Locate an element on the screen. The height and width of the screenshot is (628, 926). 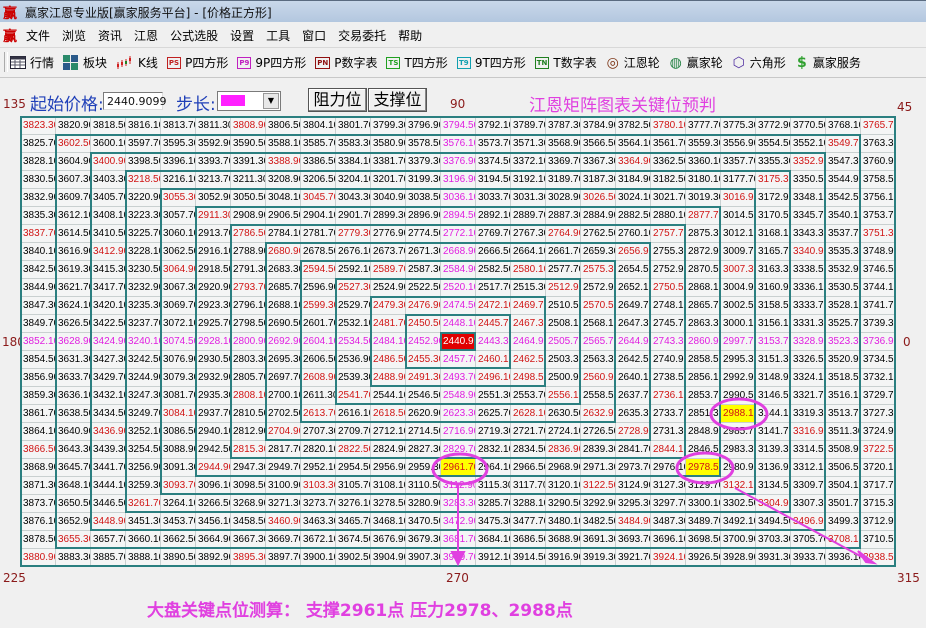
grid-cell: 2976.10 is located at coordinates (668, 468).